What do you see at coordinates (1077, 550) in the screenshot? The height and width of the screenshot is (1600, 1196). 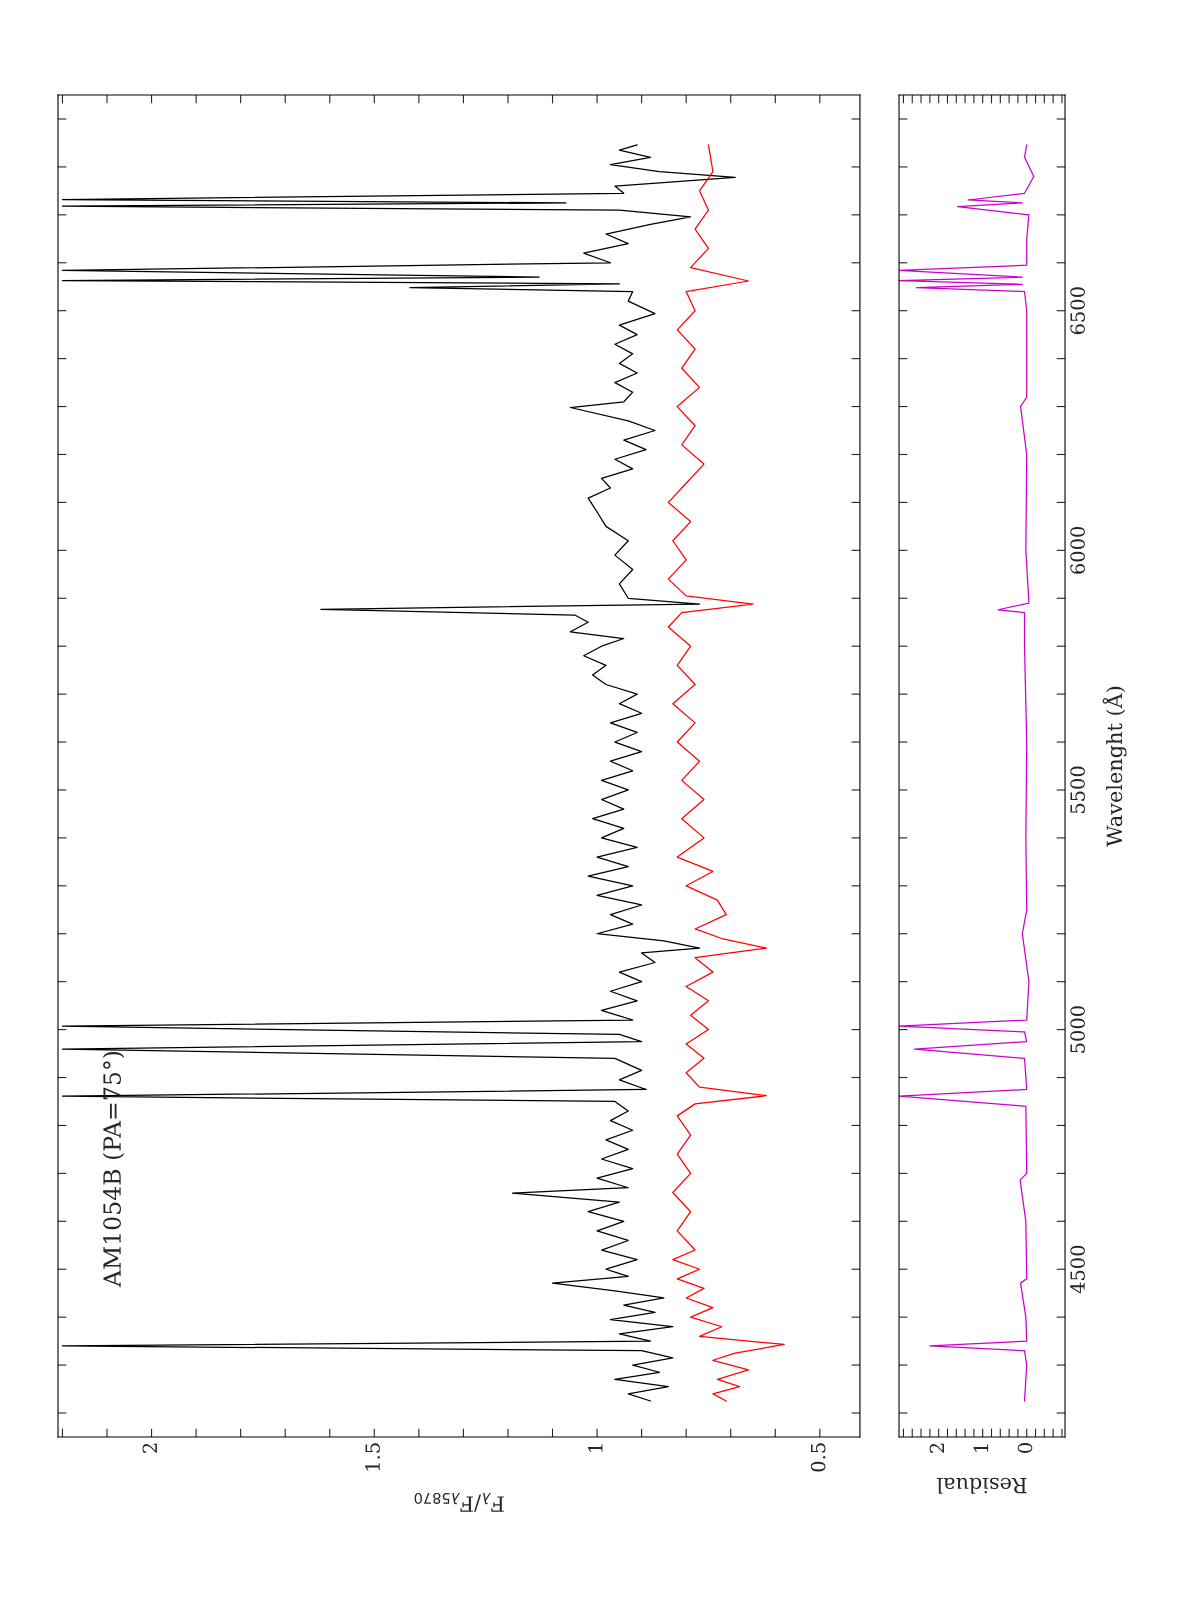 I see `y-tick-label: 6000` at bounding box center [1077, 550].